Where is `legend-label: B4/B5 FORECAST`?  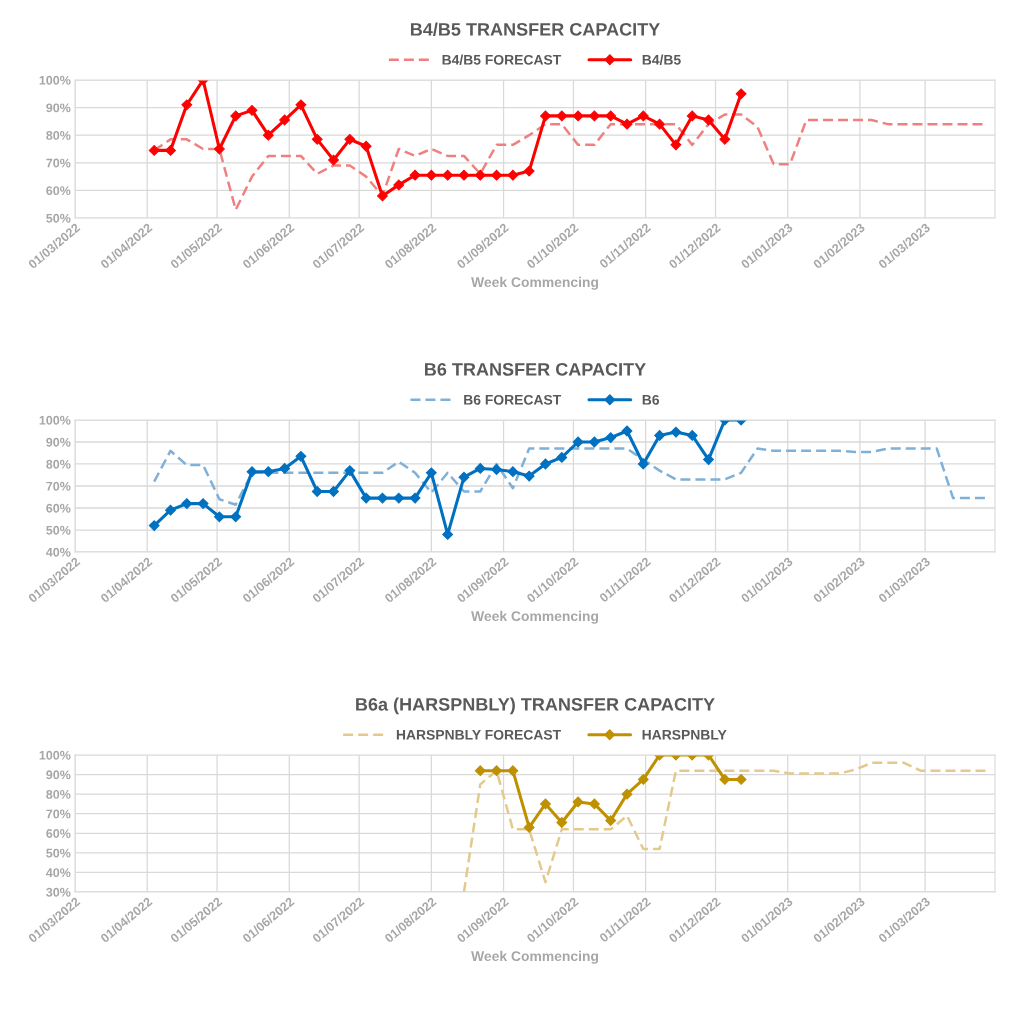 legend-label: B4/B5 FORECAST is located at coordinates (502, 59).